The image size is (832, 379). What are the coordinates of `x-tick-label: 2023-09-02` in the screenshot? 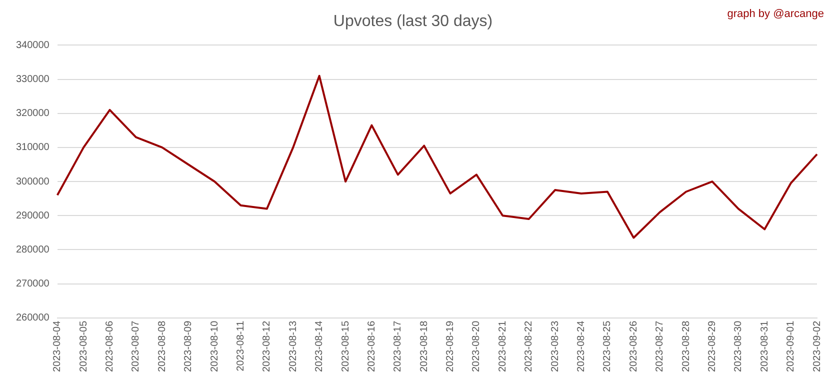 It's located at (817, 346).